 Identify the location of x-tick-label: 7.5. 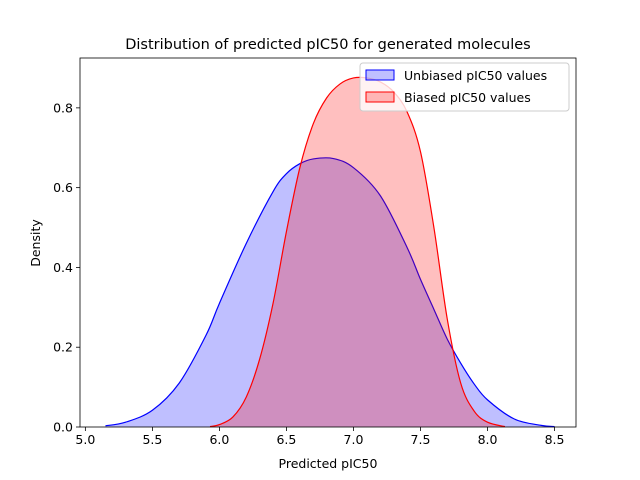
(421, 439).